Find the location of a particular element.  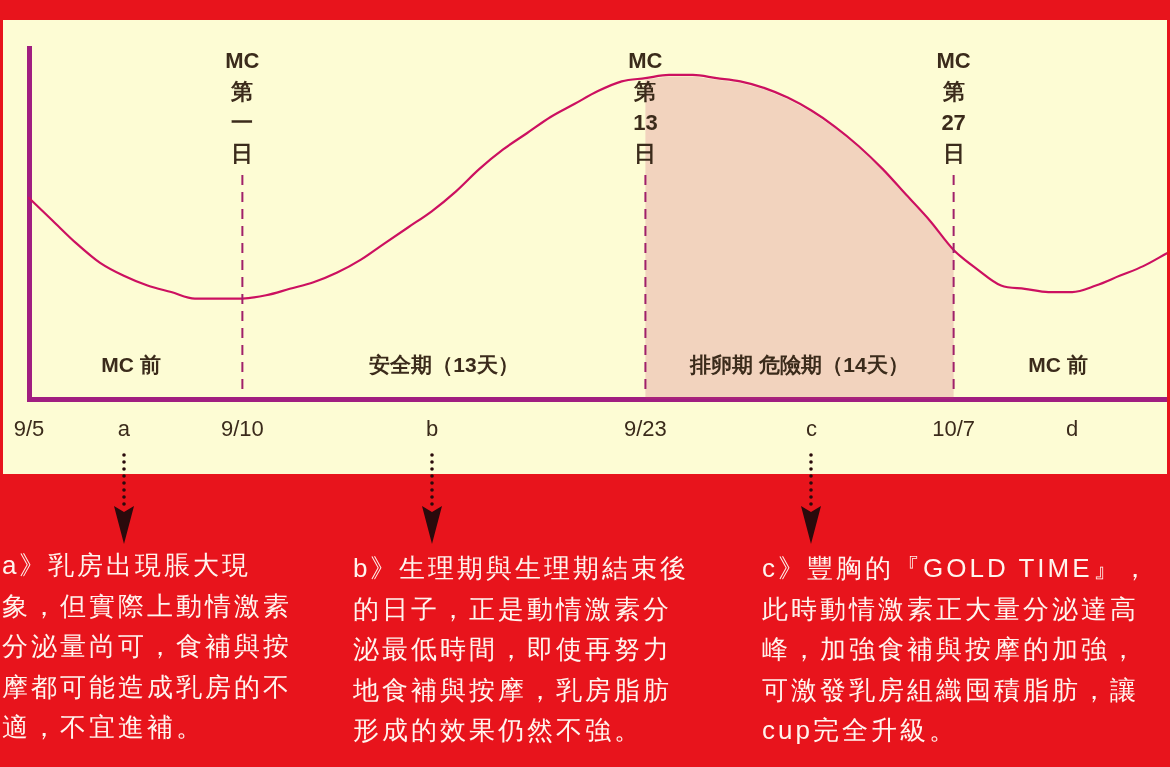

x-tick-label: c is located at coordinates (811, 429).